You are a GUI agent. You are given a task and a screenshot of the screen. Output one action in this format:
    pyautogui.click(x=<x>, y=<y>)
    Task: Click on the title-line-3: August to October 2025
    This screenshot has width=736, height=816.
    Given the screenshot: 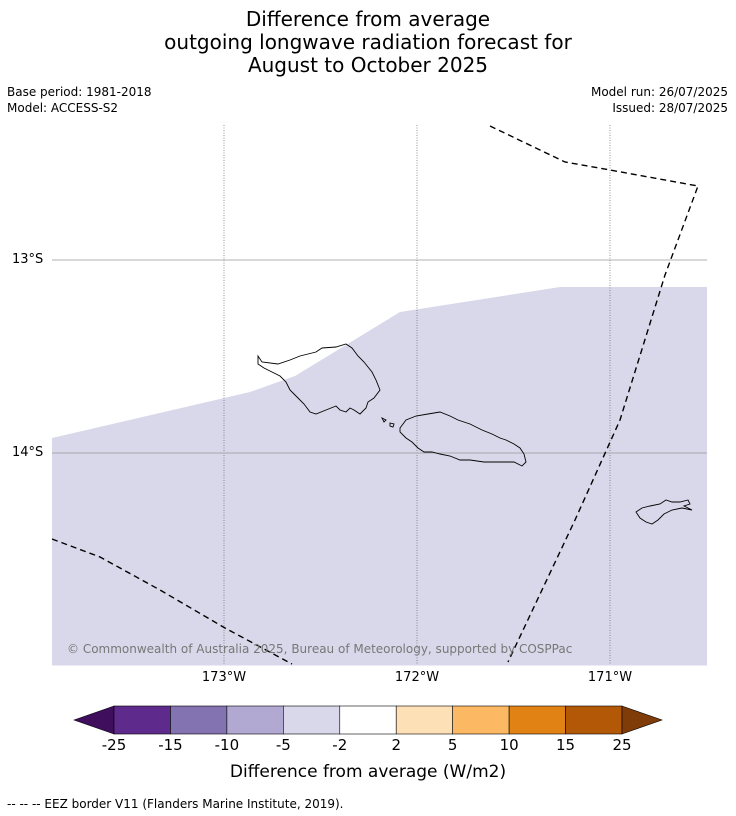 What is the action you would take?
    pyautogui.click(x=368, y=65)
    